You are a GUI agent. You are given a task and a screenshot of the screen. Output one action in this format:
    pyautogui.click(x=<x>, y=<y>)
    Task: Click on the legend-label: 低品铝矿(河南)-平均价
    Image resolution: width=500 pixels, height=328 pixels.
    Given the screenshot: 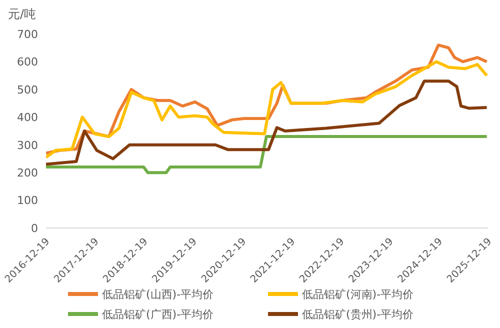 What is the action you would take?
    pyautogui.click(x=358, y=294)
    